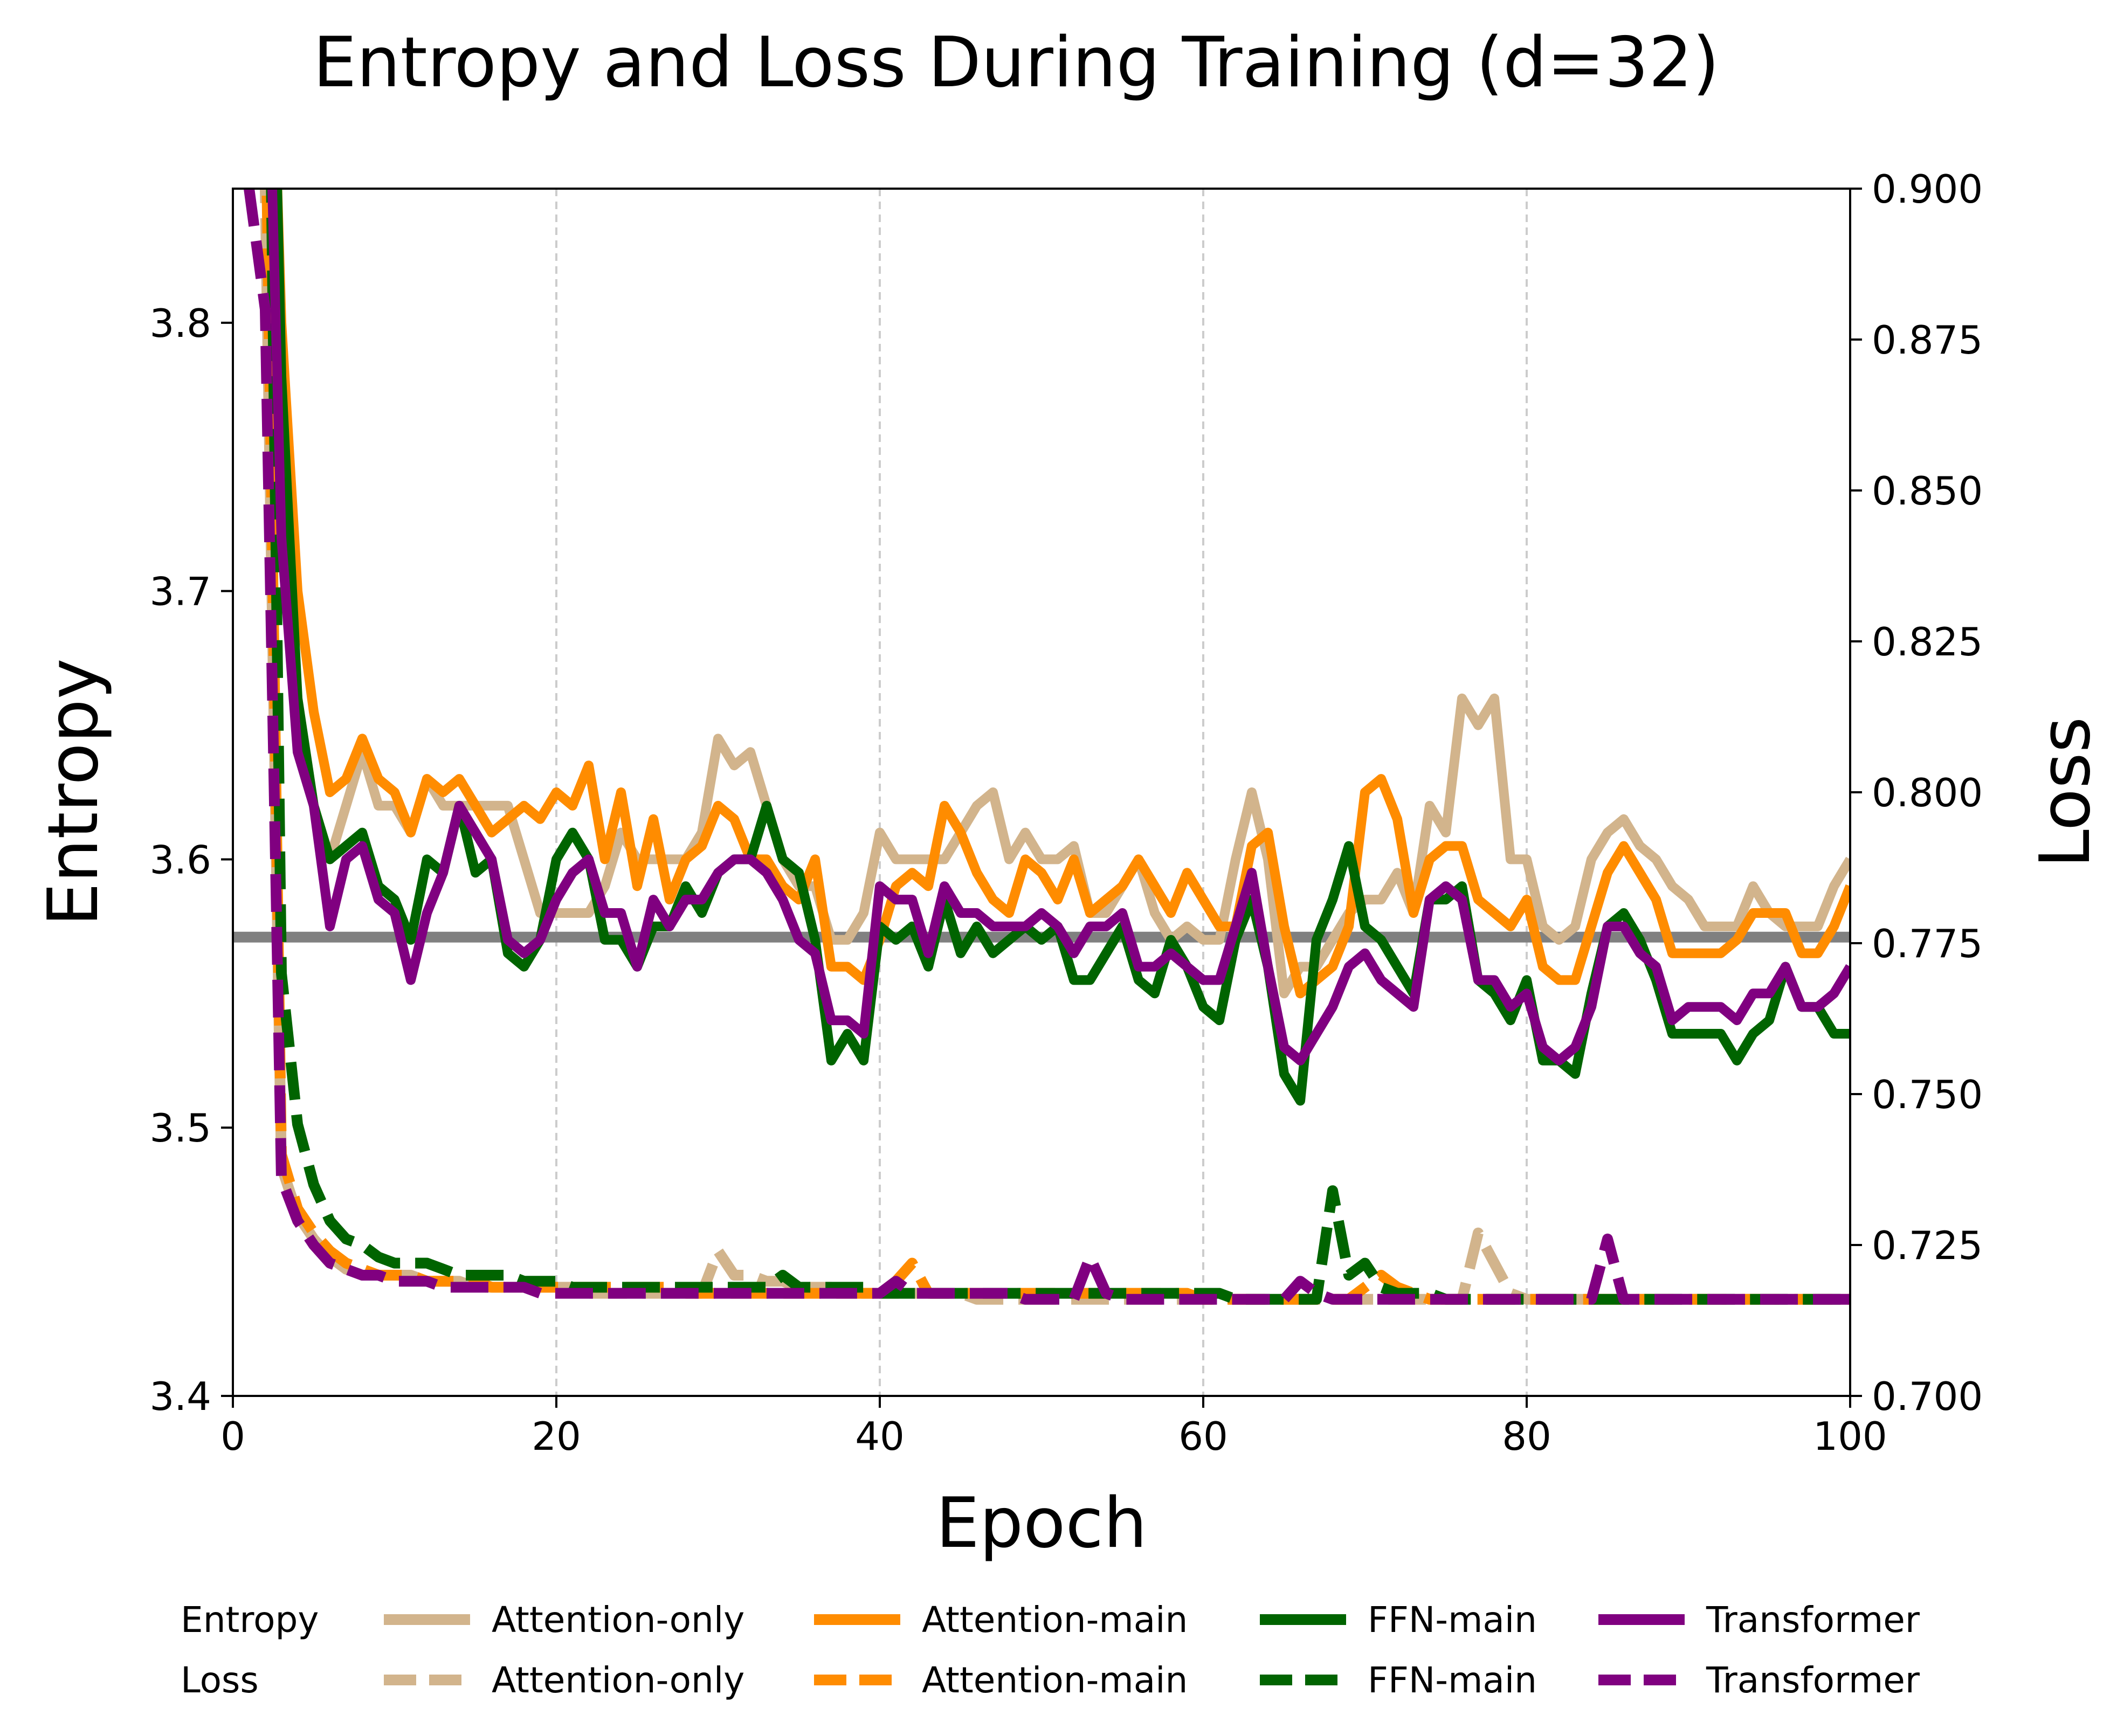  Describe the element at coordinates (1053, 1427) in the screenshot. I see `x-axis: 0 20 40 60 80 100` at that location.